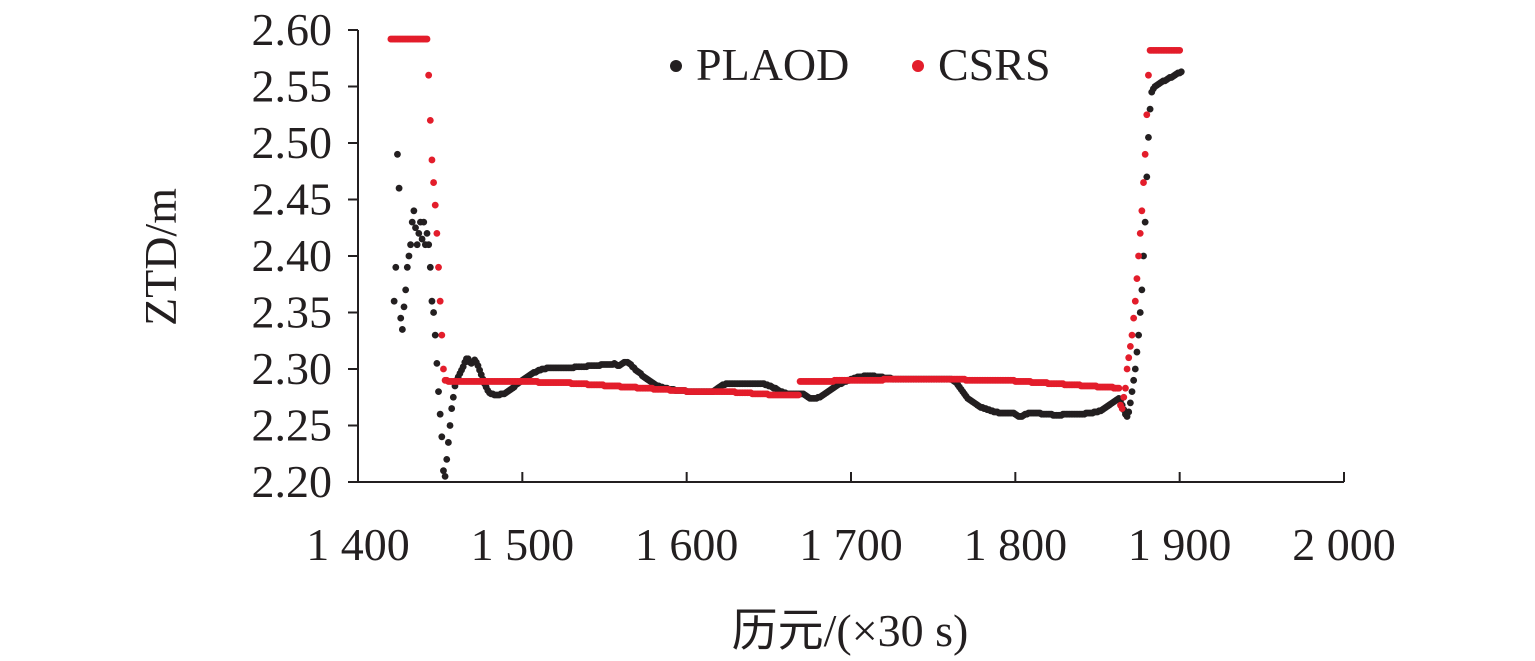 The height and width of the screenshot is (661, 1535). What do you see at coordinates (676, 66) in the screenshot?
I see `legend-marker-plaod` at bounding box center [676, 66].